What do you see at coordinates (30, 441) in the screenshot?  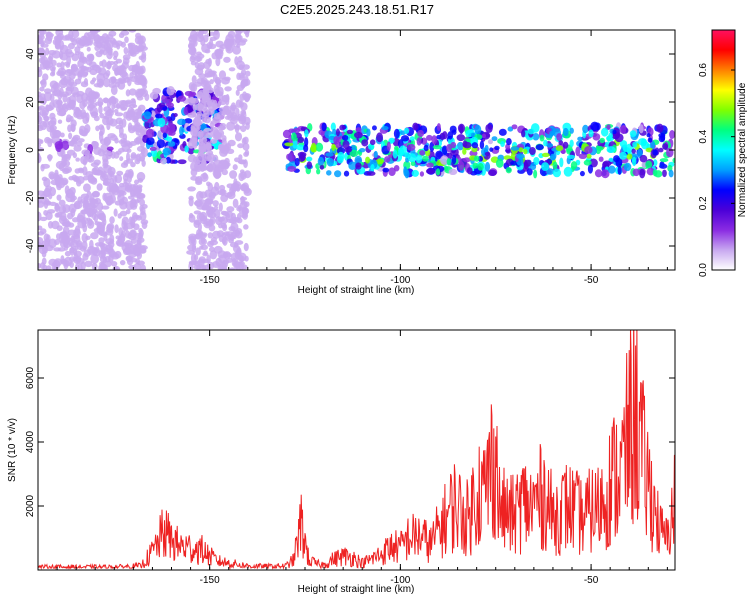 I see `y-tick-label: 4000` at bounding box center [30, 441].